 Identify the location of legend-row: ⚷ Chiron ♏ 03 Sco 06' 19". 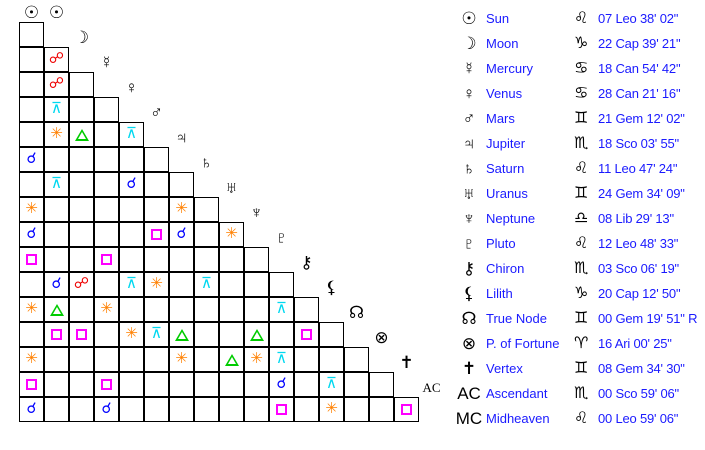
(578, 268).